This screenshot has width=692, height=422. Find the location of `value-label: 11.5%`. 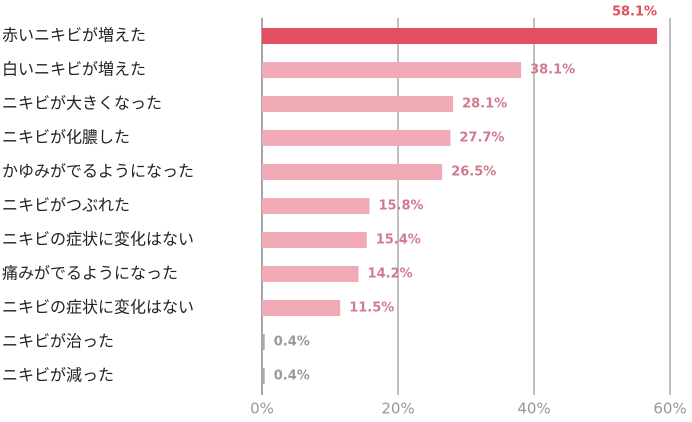

value-label: 11.5% is located at coordinates (371, 308).